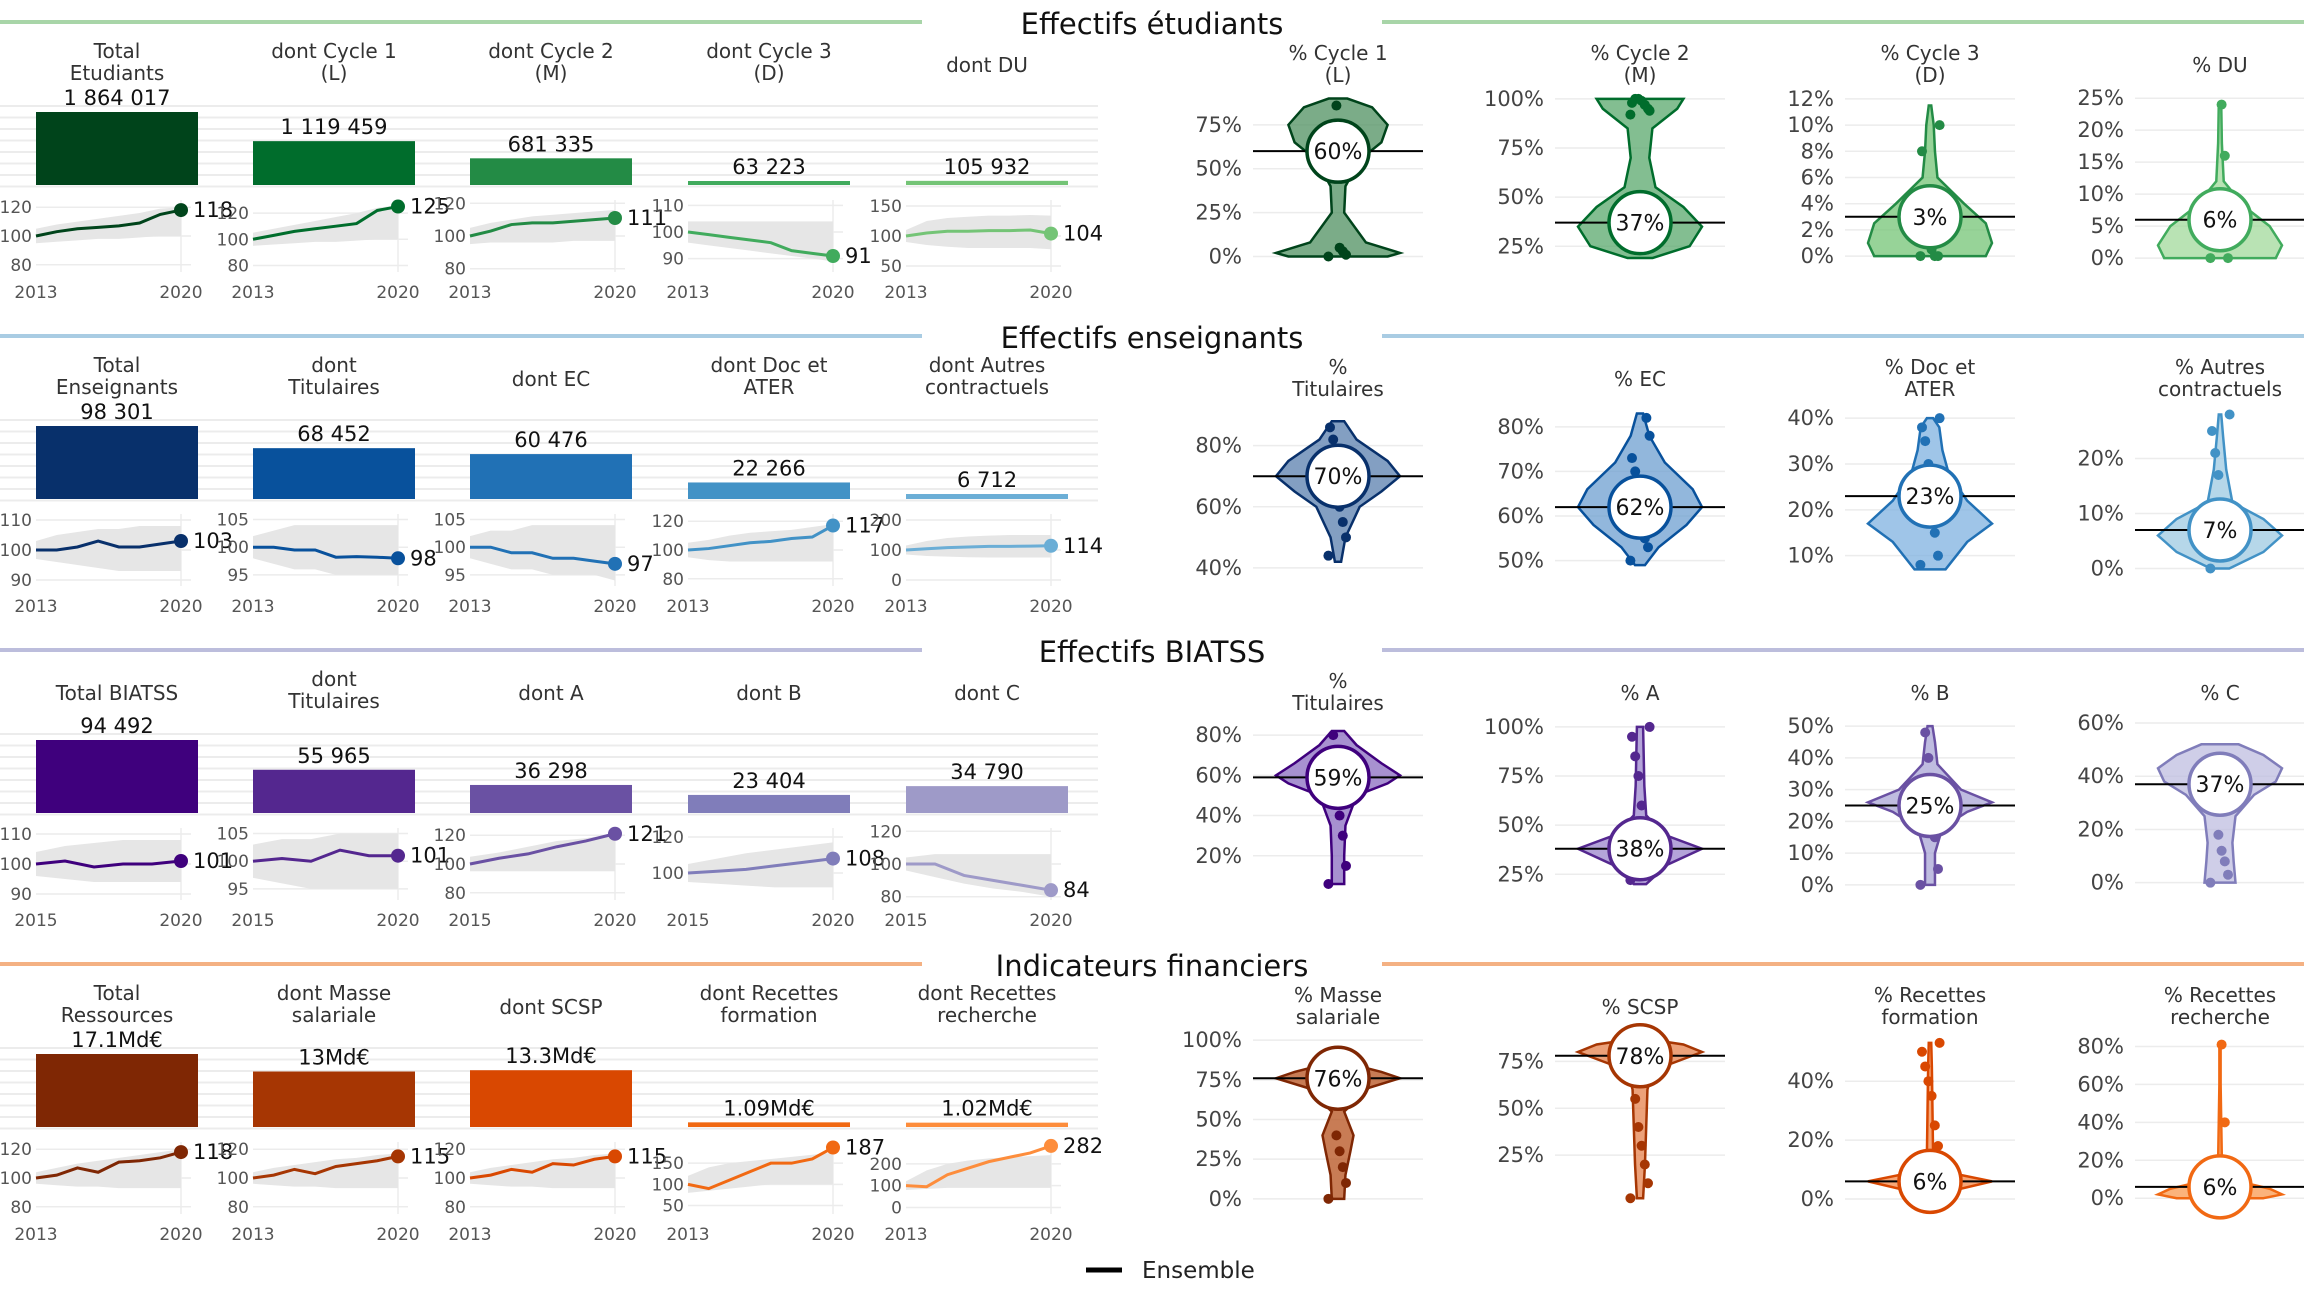  I want to click on violin-label: (M), so click(1640, 75).